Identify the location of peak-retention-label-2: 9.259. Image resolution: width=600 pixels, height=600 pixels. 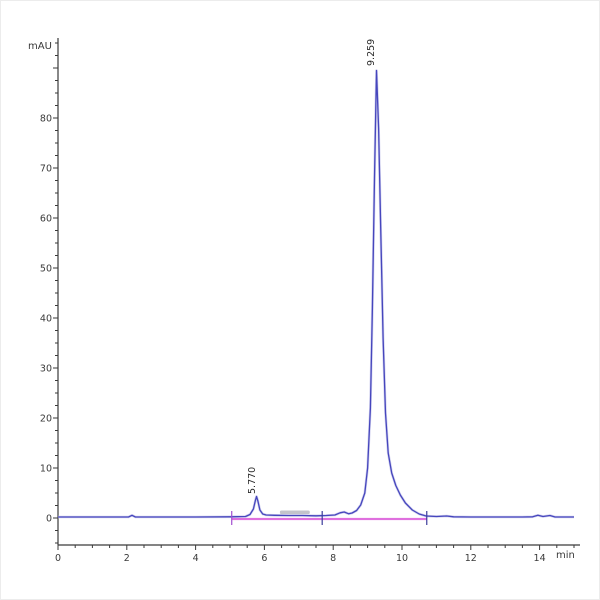
(371, 52).